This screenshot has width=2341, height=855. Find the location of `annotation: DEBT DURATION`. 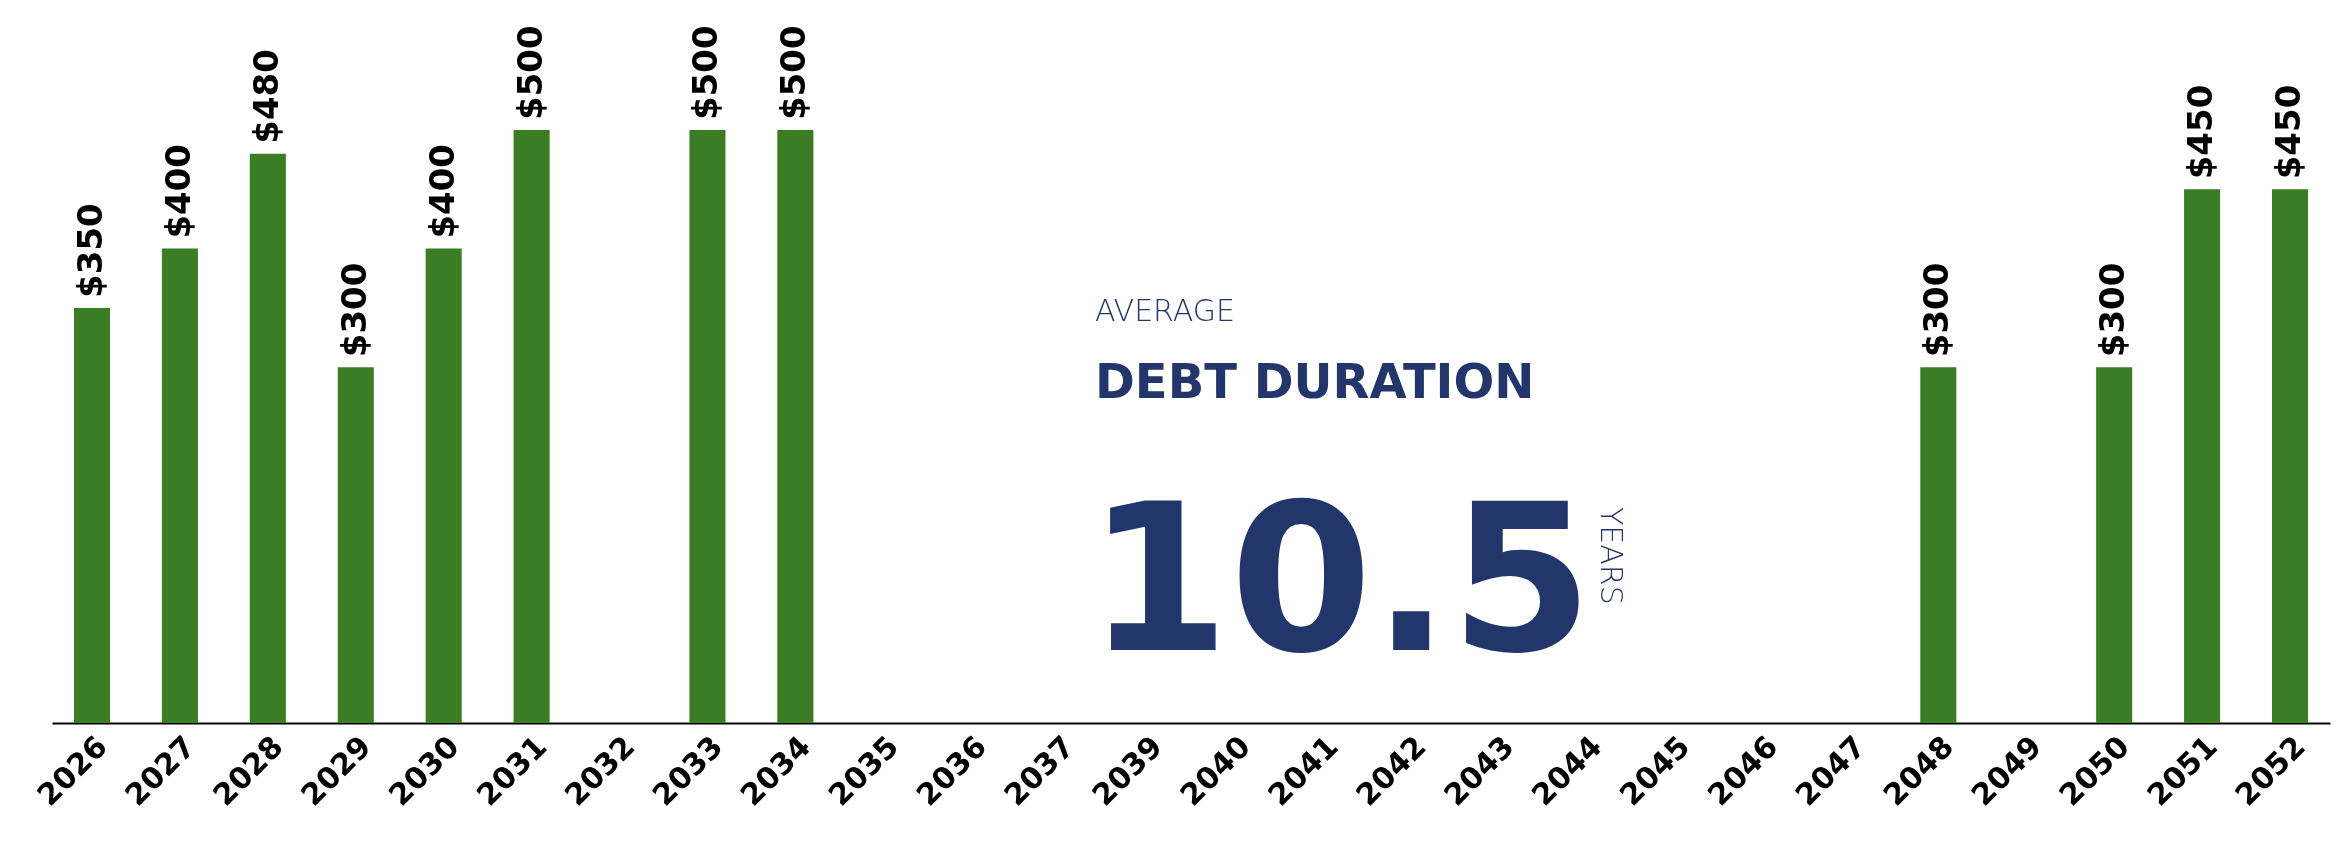

annotation: DEBT DURATION is located at coordinates (1315, 381).